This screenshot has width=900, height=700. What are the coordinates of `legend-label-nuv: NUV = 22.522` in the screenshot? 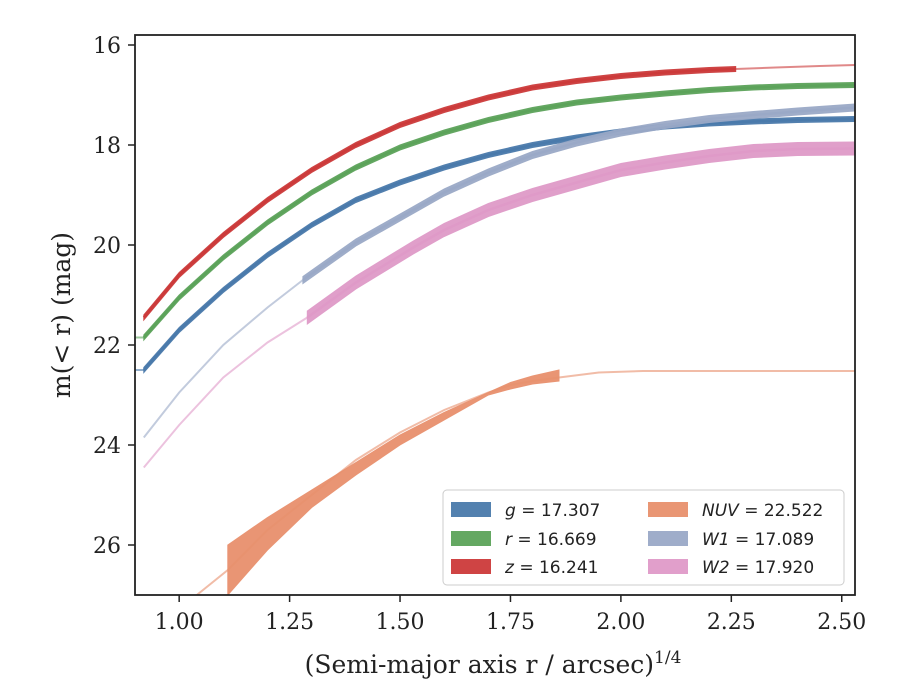 It's located at (762, 511).